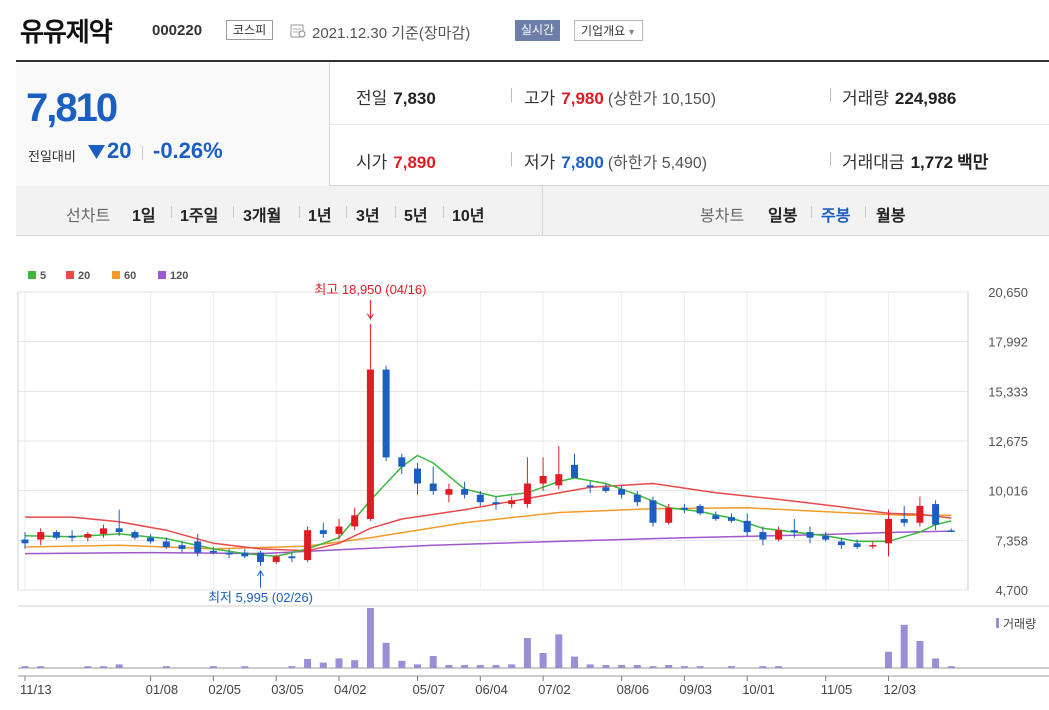 The image size is (1049, 710). Describe the element at coordinates (162, 275) in the screenshot. I see `legend-swatch` at that location.